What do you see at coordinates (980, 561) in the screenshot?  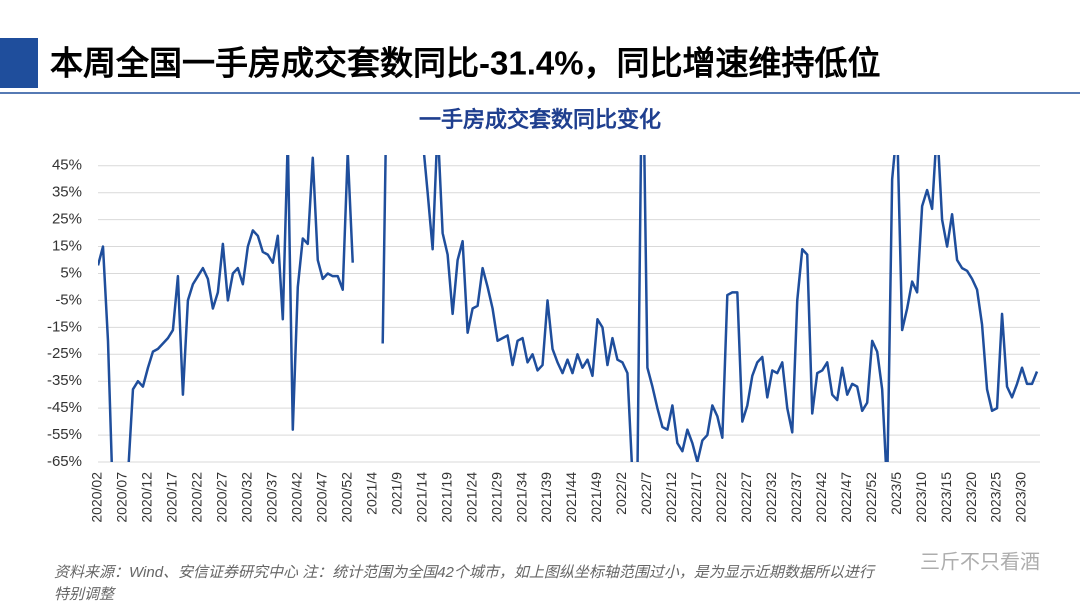 I see `watermark: 三斤不只看酒` at bounding box center [980, 561].